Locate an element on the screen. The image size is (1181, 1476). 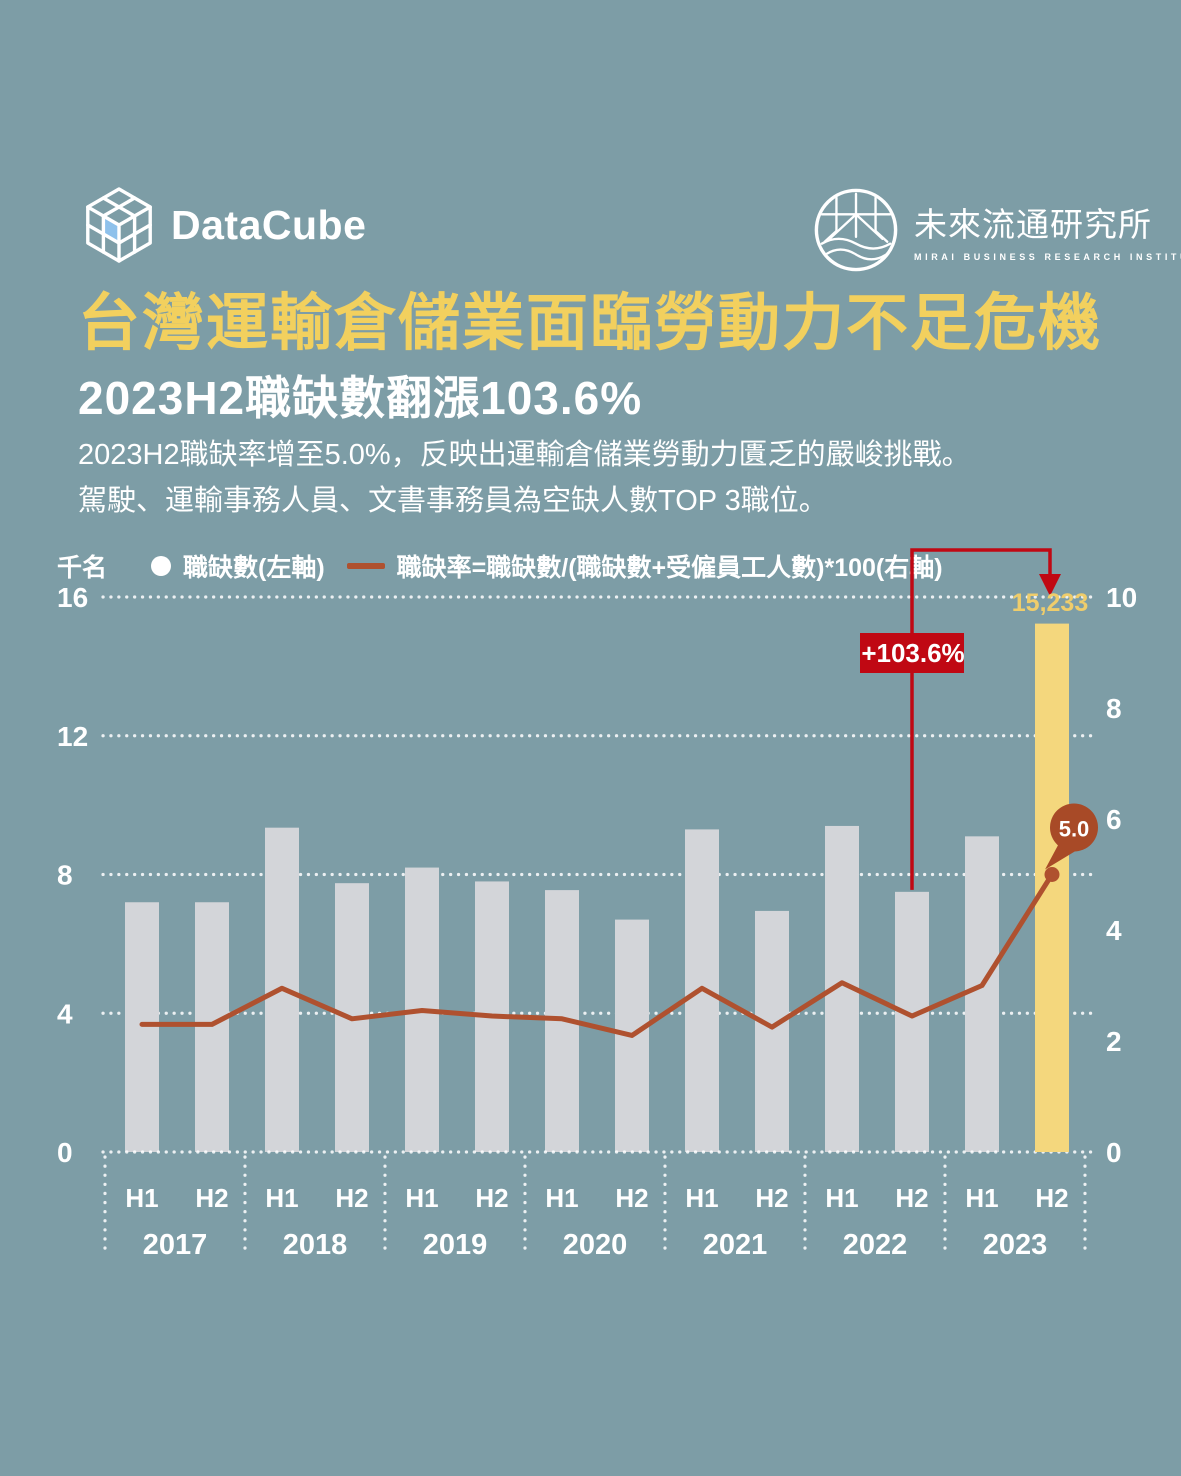
left-axis-tick-12: 12 is located at coordinates (72, 736).